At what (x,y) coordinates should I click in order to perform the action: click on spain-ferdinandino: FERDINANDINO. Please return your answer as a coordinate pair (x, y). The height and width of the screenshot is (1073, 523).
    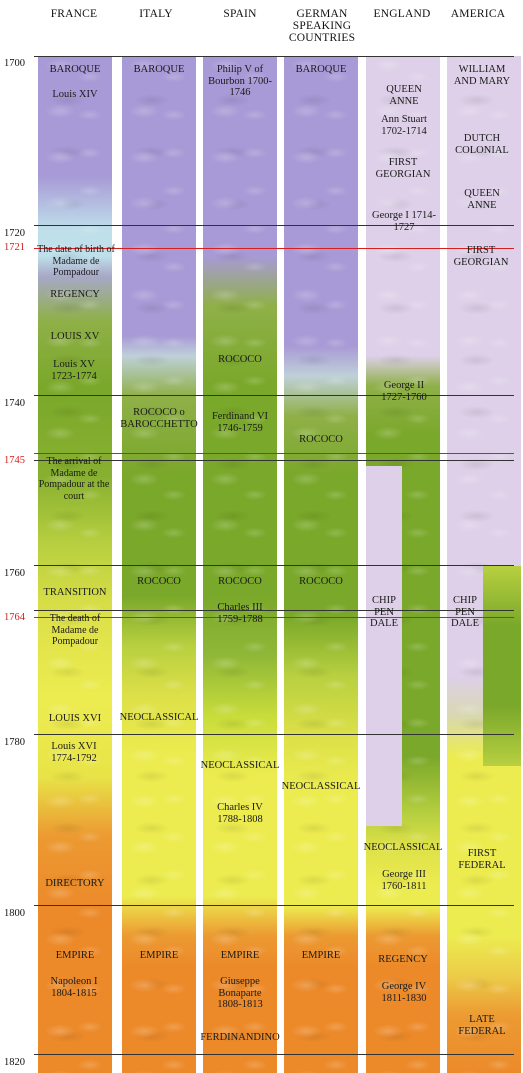
    Looking at the image, I should click on (240, 1037).